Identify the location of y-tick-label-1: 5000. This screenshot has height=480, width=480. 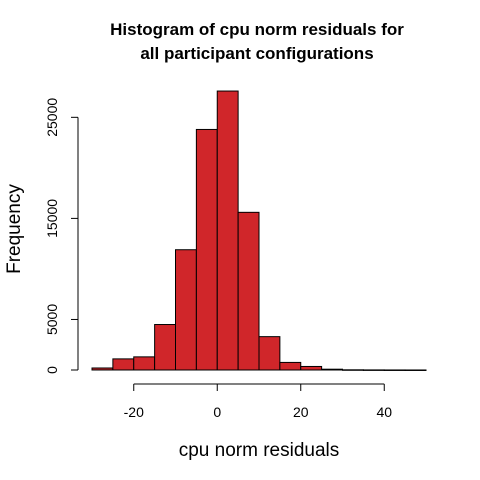
(52, 319).